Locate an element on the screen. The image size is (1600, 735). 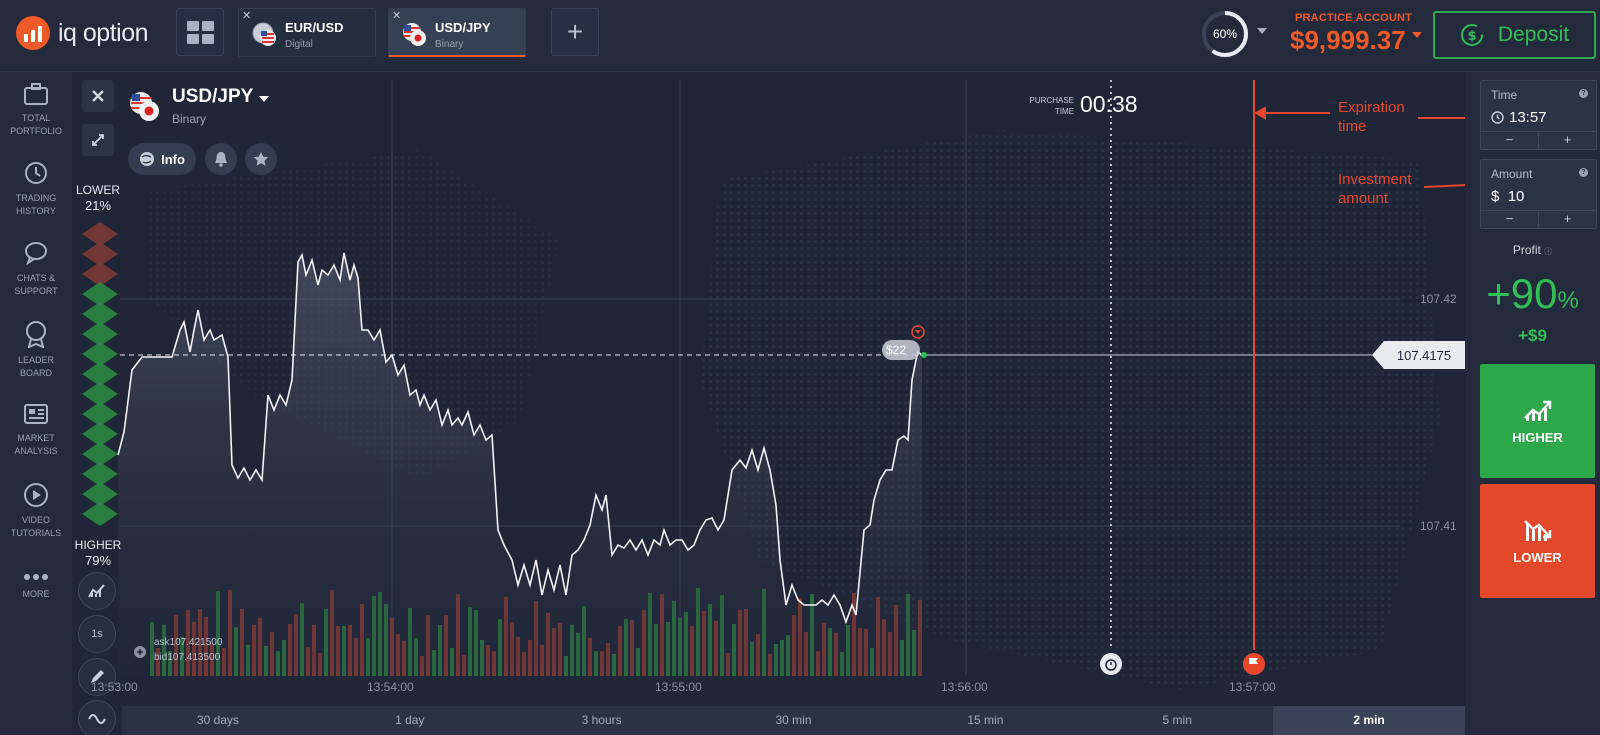
tab-usdjpy: ✕ USD/JPY Binary is located at coordinates (457, 32).